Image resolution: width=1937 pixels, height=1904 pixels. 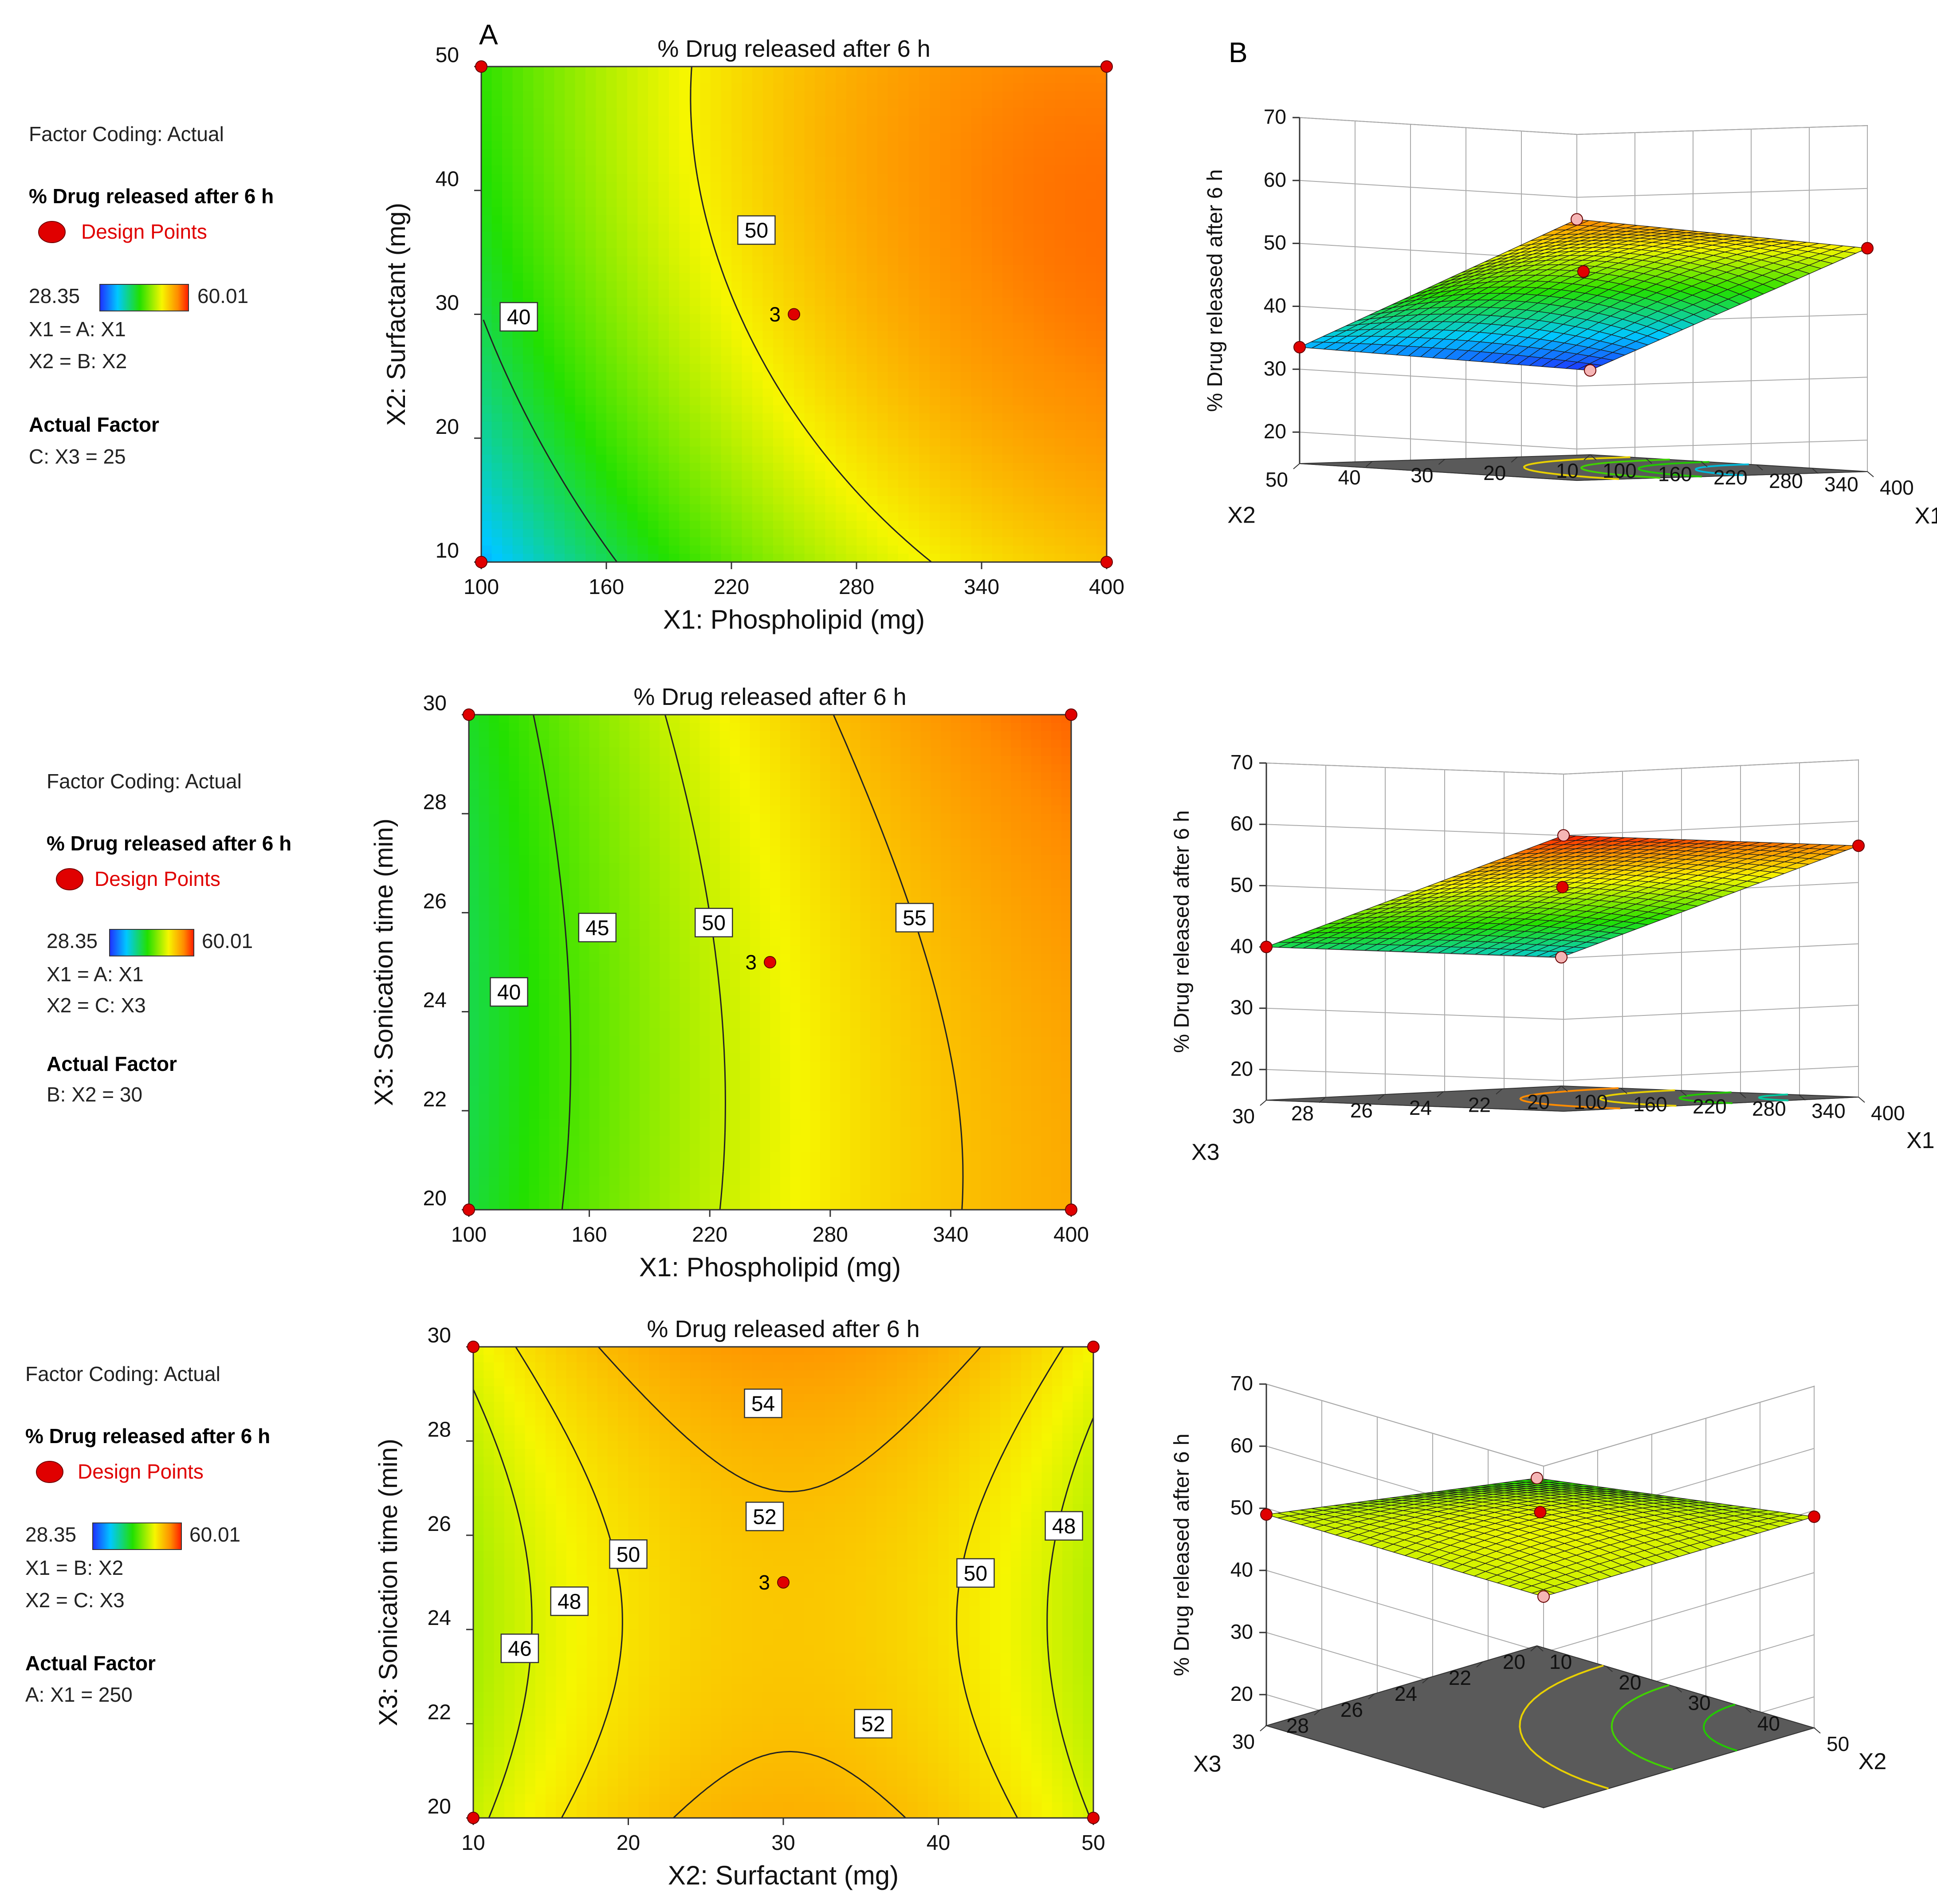 What do you see at coordinates (112, 1063) in the screenshot?
I see `legend-actual-title: Actual Factor` at bounding box center [112, 1063].